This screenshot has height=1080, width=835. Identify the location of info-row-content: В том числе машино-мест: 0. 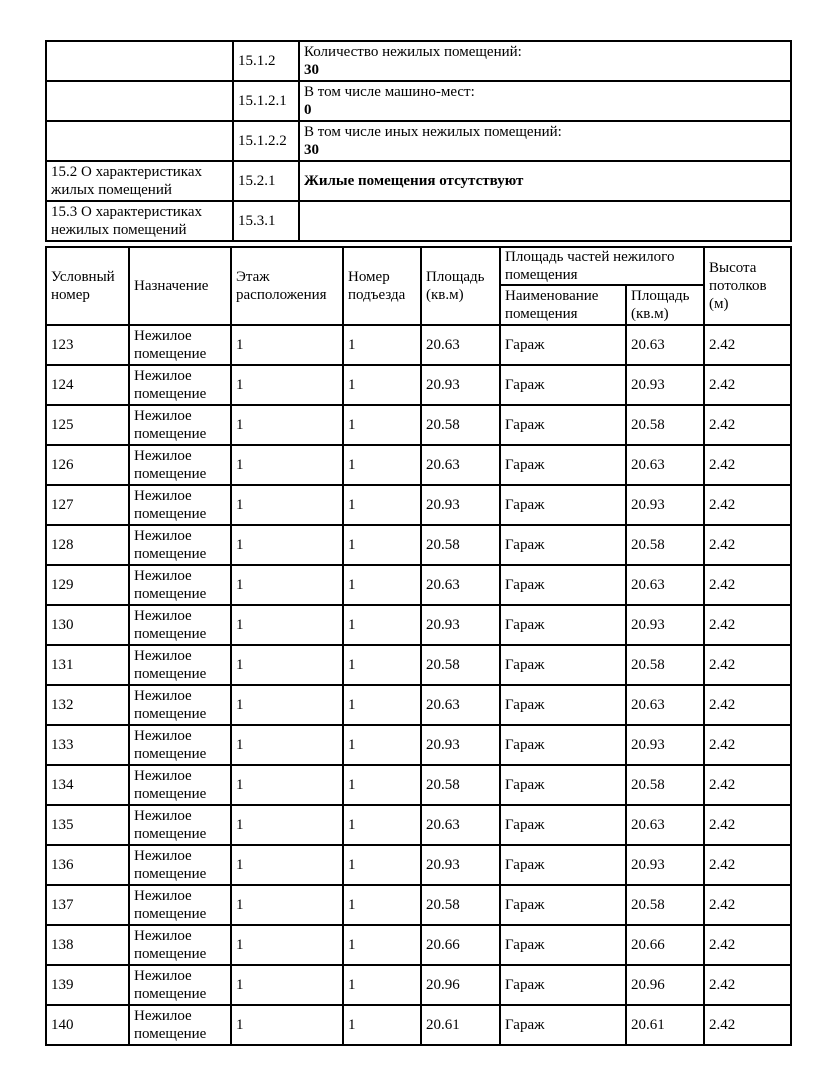
(545, 101).